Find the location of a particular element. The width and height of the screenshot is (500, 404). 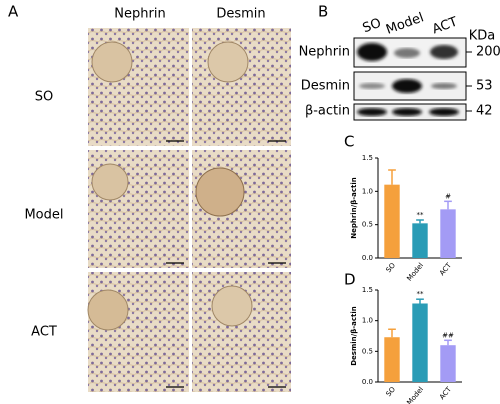

panel-label: C is located at coordinates (349, 142).